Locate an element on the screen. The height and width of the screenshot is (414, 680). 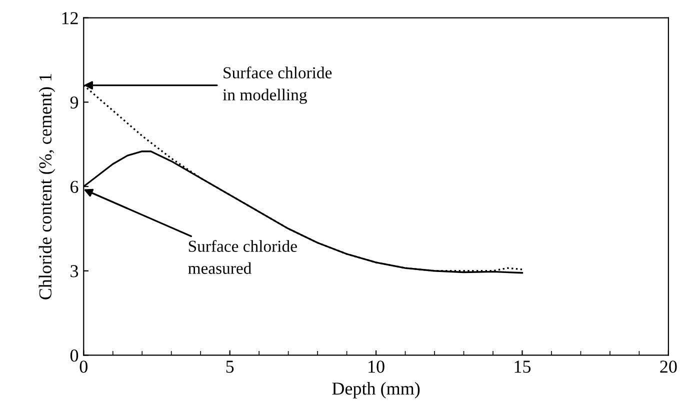
x-tick-label: 5 is located at coordinates (230, 366).